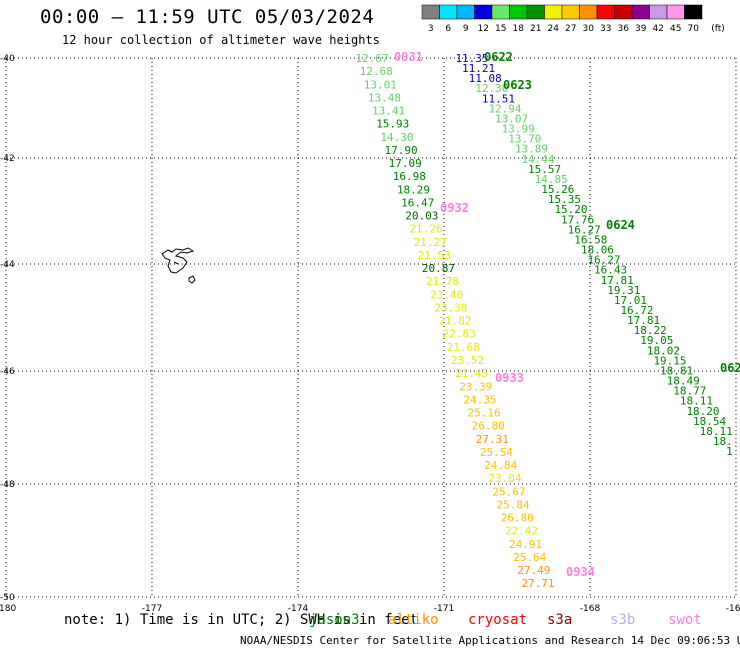 This screenshot has width=740, height=650. I want to click on wave-height-value: 12.94, so click(504, 108).